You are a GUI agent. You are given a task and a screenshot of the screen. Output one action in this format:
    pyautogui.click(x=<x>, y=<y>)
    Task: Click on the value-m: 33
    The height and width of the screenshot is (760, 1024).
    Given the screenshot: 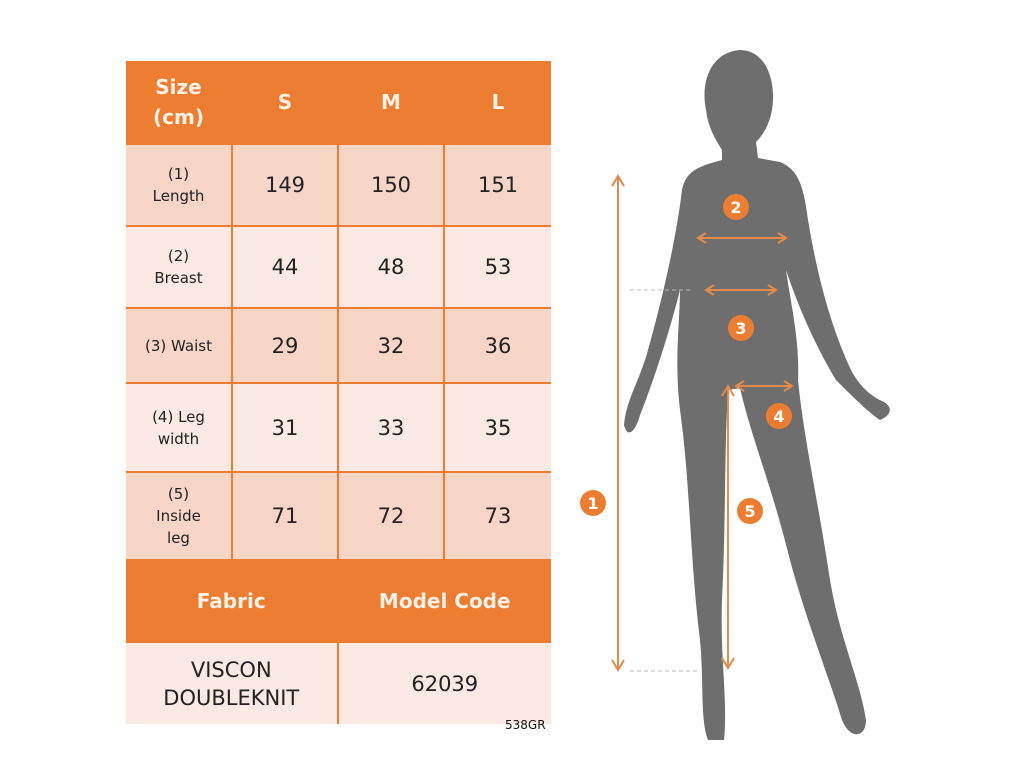 What is the action you would take?
    pyautogui.click(x=392, y=427)
    